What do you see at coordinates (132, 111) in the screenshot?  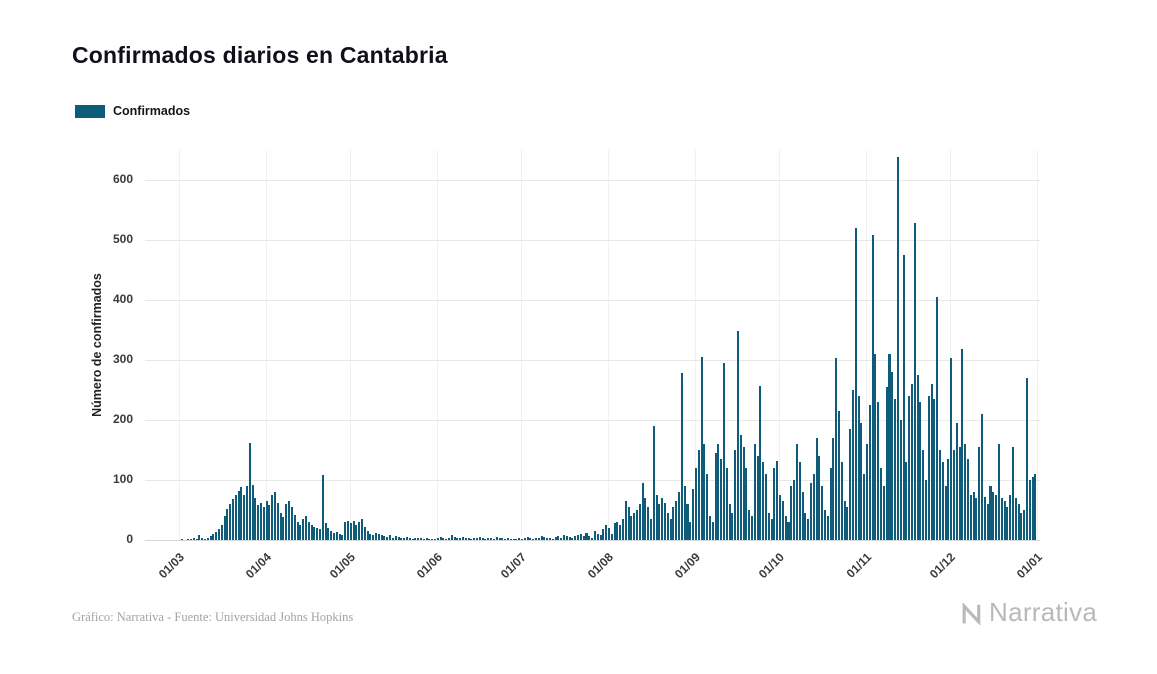 I see `legend: Confirmados` at bounding box center [132, 111].